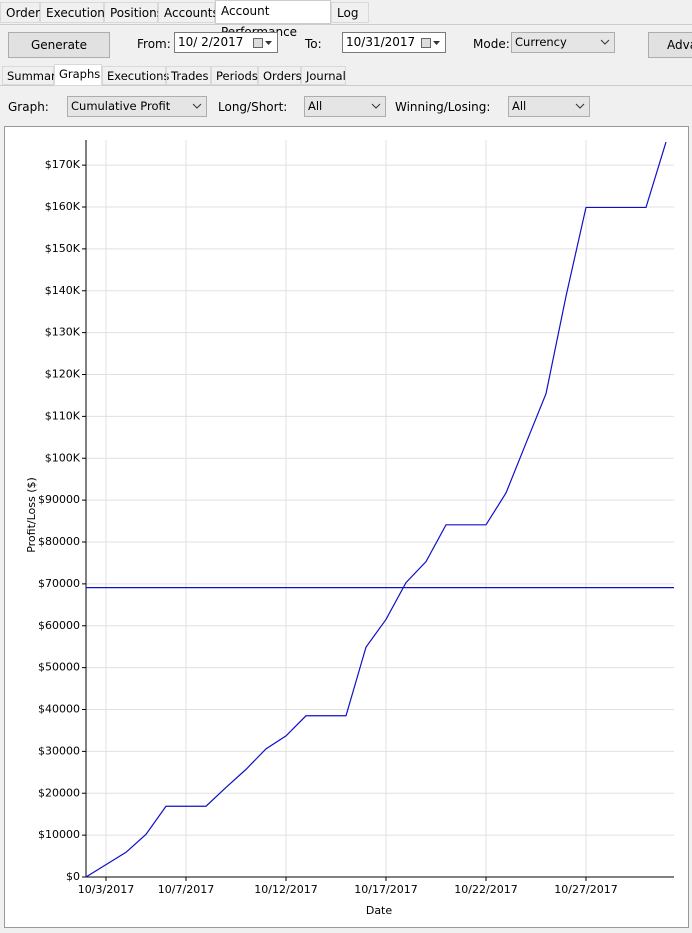 Image resolution: width=692 pixels, height=933 pixels. Describe the element at coordinates (186, 889) in the screenshot. I see `x-tick-label: 10/7/2017` at that location.